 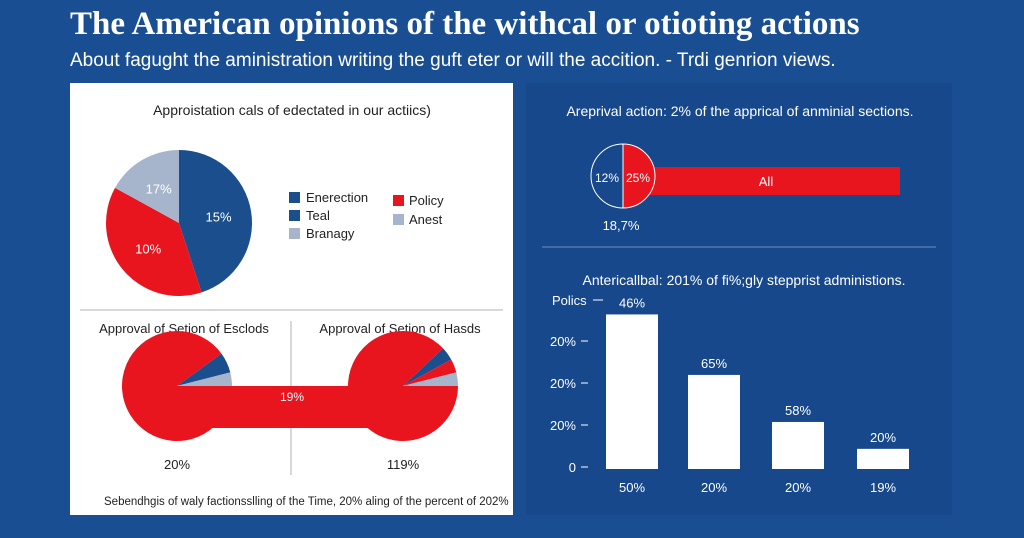 What do you see at coordinates (318, 215) in the screenshot?
I see `legend-label-teal: Teal` at bounding box center [318, 215].